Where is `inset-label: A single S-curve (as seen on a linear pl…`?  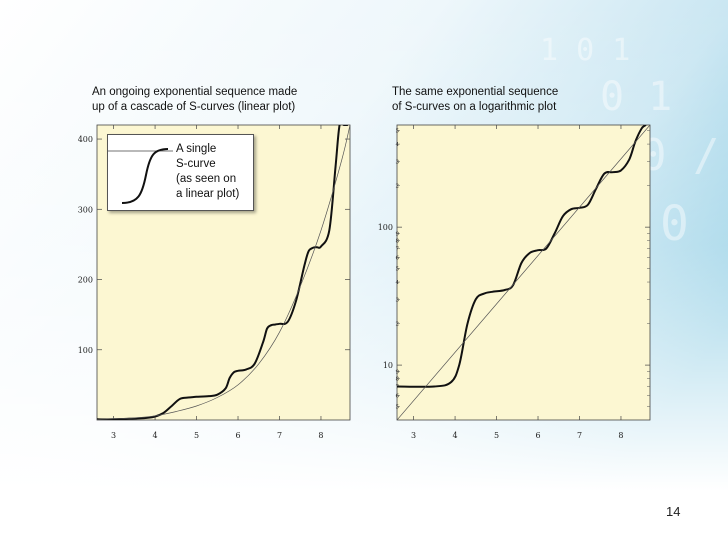
inset-label: A single S-curve (as seen on a linear pl… is located at coordinates (207, 172).